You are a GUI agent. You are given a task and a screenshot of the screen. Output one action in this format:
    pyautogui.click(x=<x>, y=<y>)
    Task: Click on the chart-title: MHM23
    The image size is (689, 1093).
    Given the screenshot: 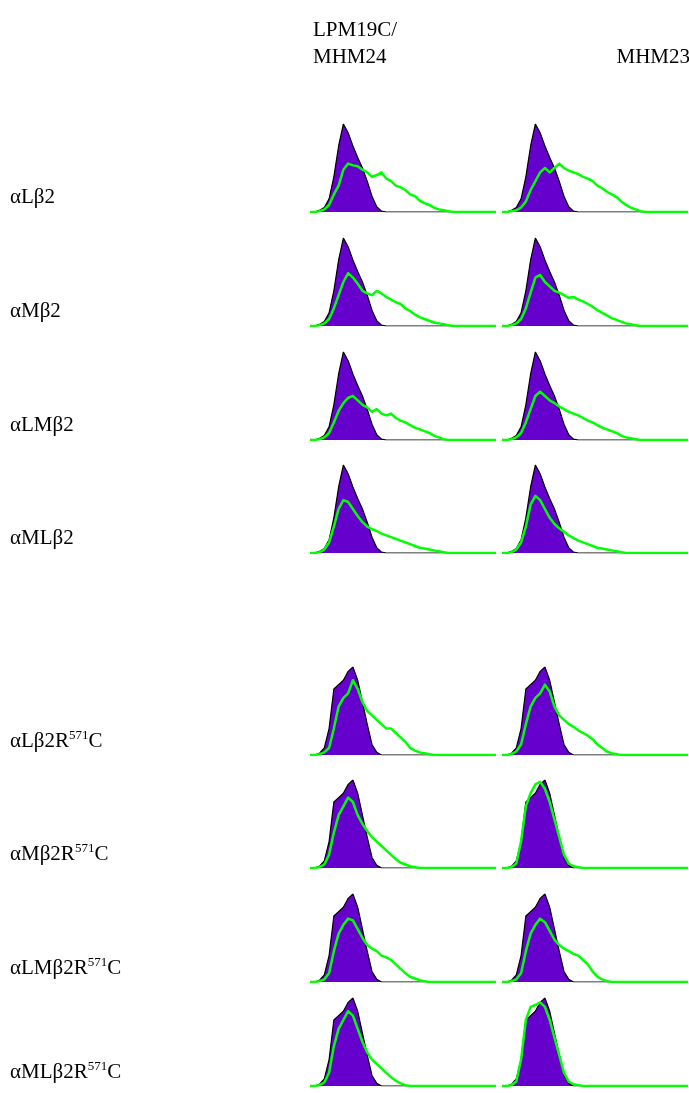 What is the action you would take?
    pyautogui.click(x=652, y=56)
    